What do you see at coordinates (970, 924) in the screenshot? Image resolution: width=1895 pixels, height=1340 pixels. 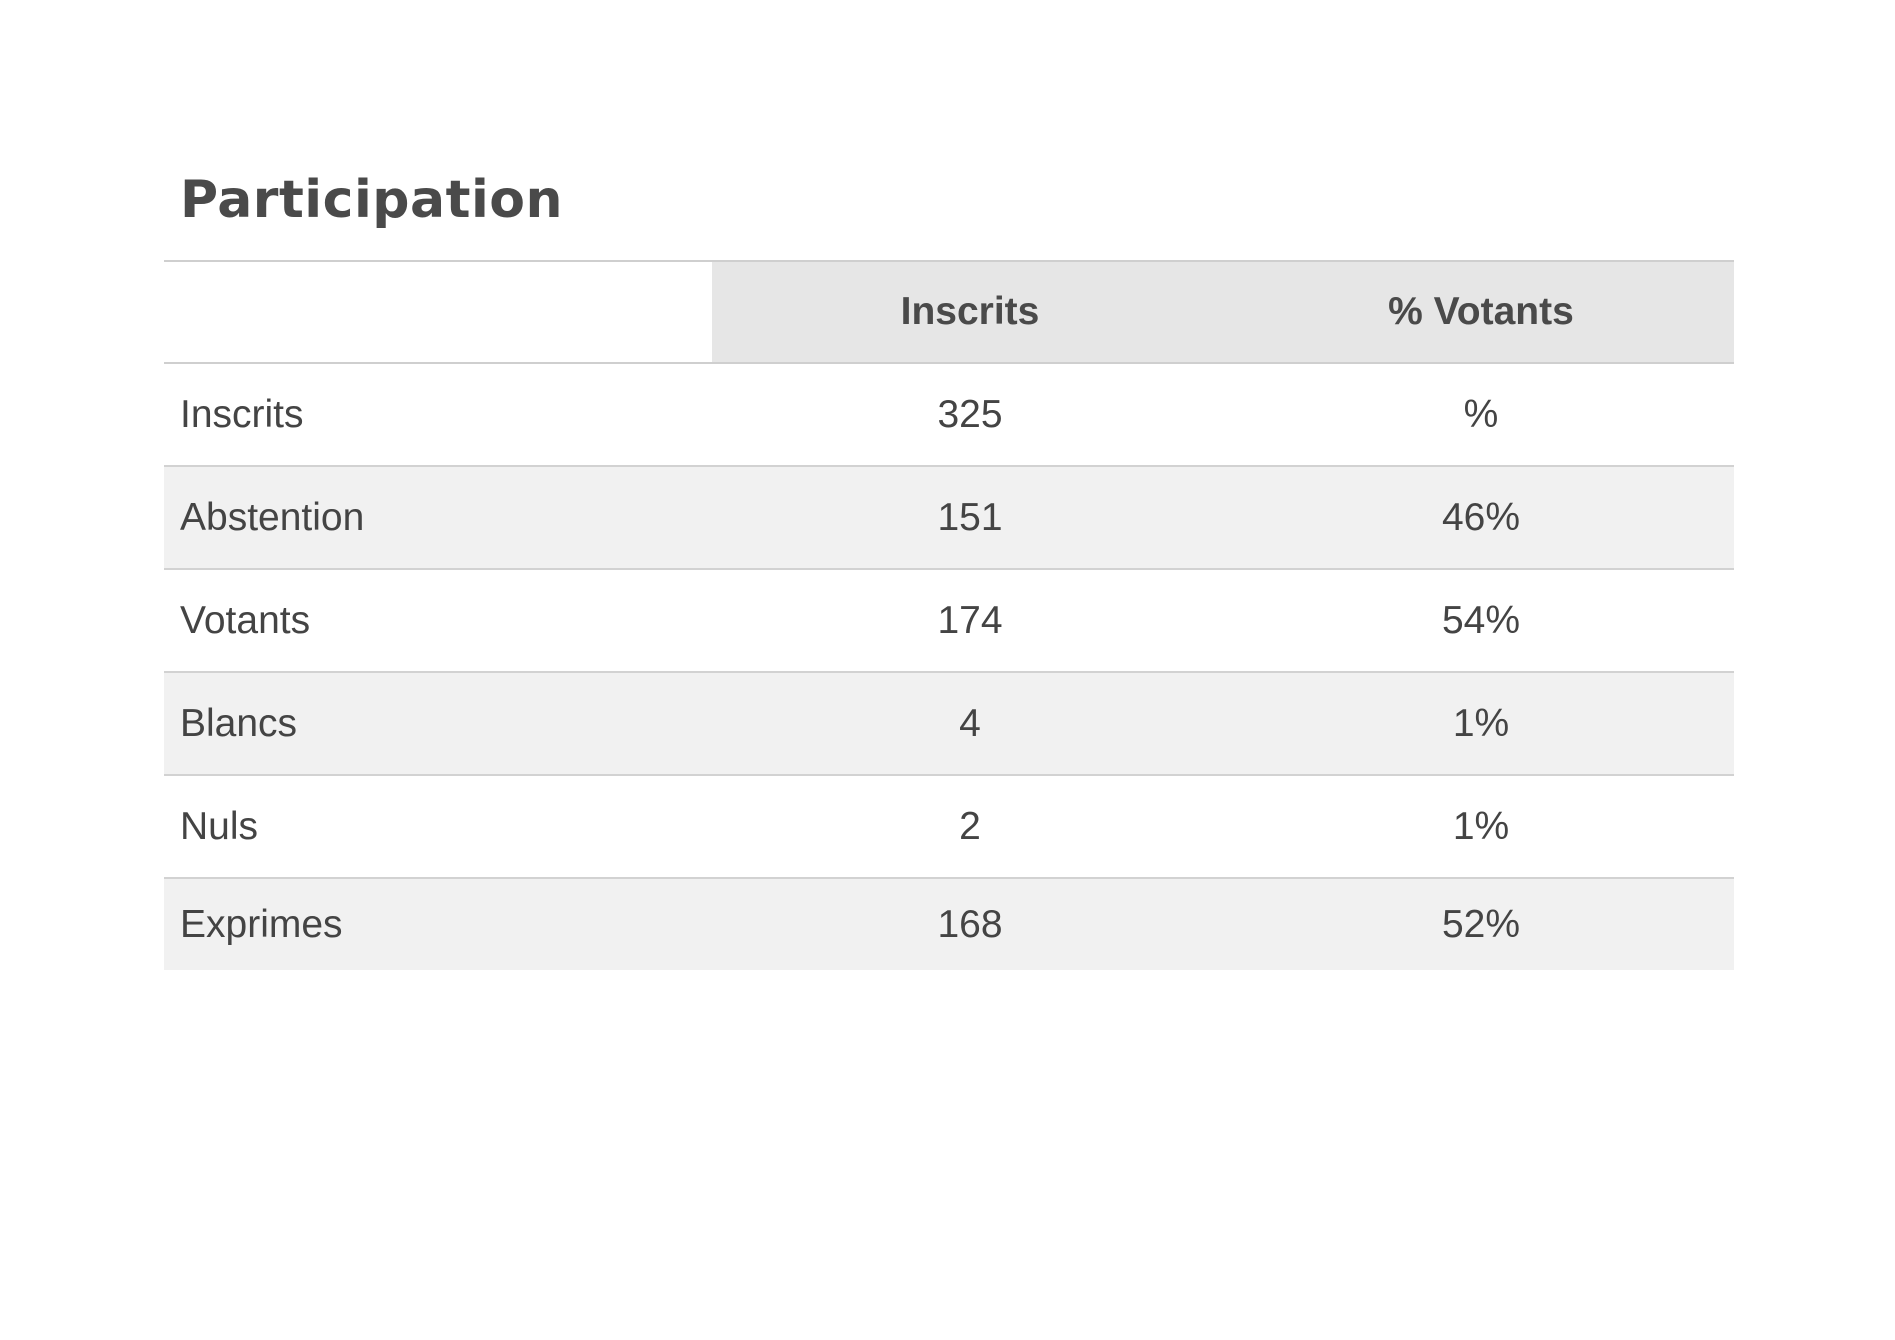 I see `row-count: 168` at bounding box center [970, 924].